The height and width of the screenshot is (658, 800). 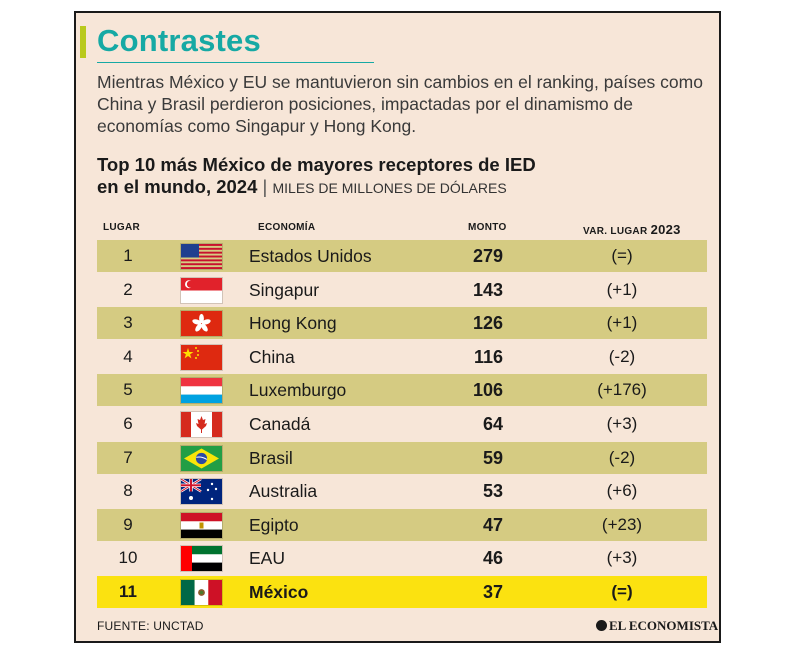 What do you see at coordinates (128, 356) in the screenshot?
I see `rank-cell: 4` at bounding box center [128, 356].